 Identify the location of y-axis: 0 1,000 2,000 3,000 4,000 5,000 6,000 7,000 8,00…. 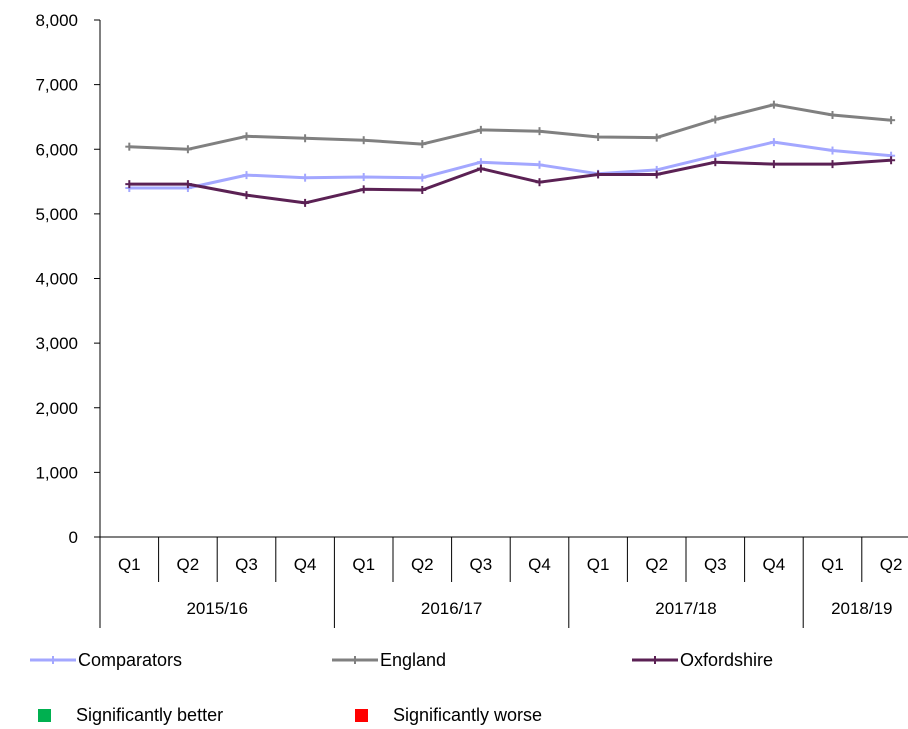
(68, 279).